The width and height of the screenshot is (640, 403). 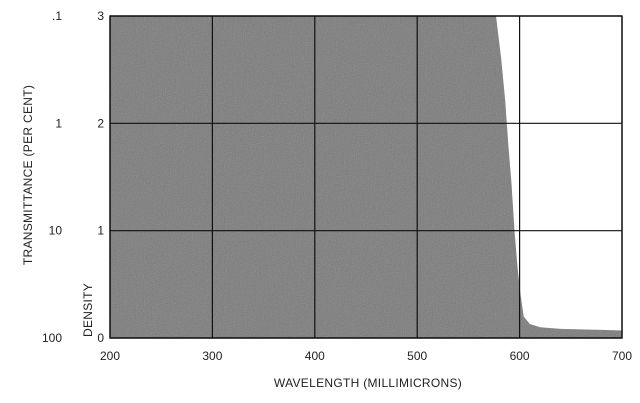 I want to click on y-tick-label-1: 1, so click(x=100, y=231).